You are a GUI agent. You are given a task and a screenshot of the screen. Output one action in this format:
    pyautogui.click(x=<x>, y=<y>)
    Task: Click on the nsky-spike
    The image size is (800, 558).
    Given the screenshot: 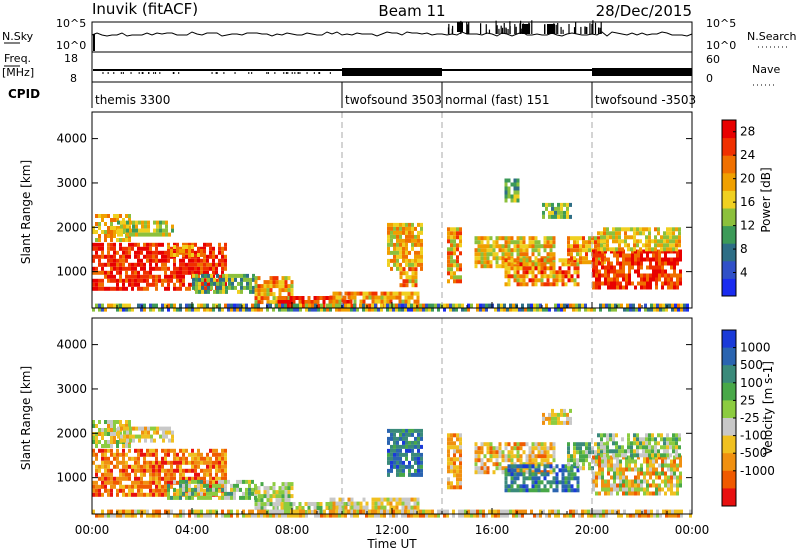 What is the action you would take?
    pyautogui.click(x=489, y=31)
    